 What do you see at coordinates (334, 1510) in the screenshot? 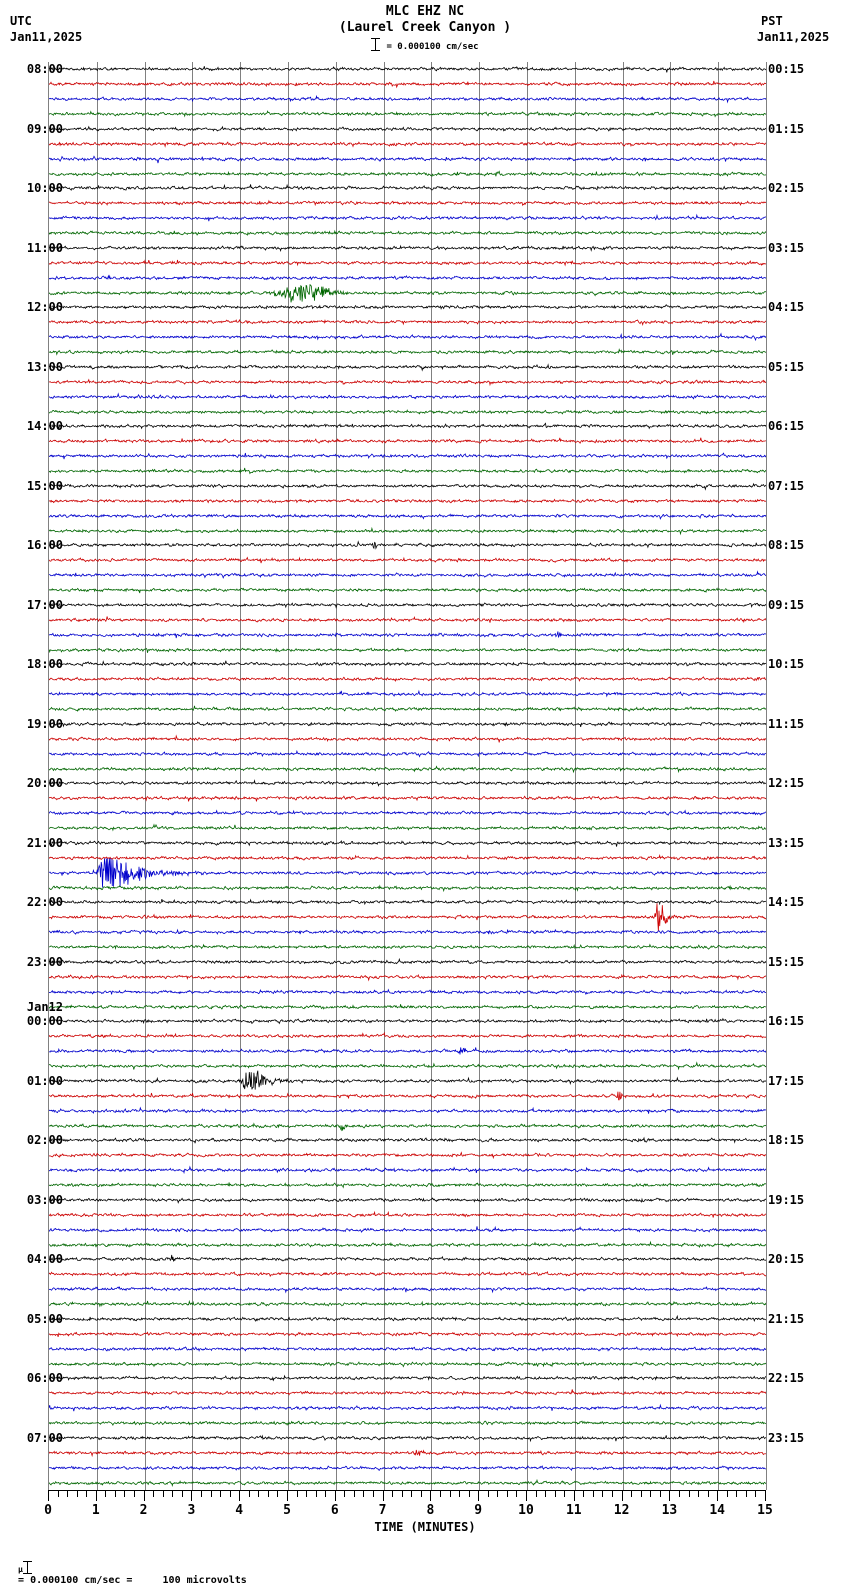
I see `x-axis-tick-label: 6` at bounding box center [334, 1510].